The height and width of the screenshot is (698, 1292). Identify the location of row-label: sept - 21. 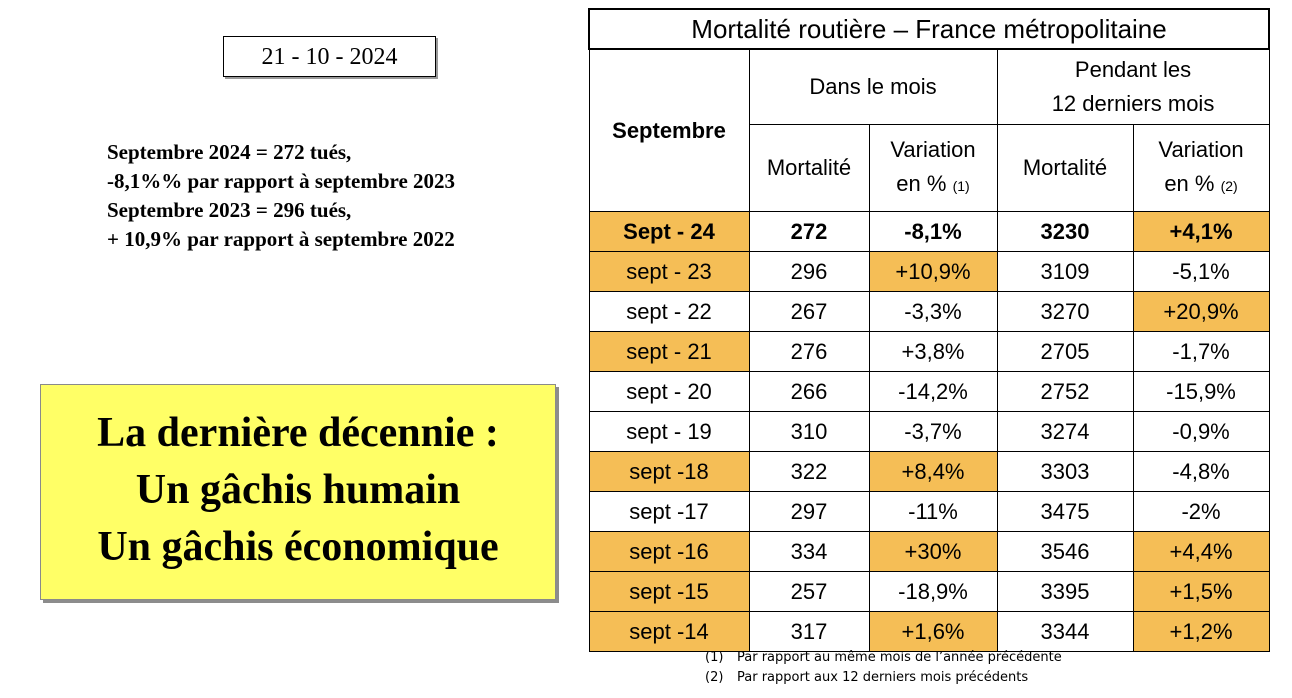
(669, 351).